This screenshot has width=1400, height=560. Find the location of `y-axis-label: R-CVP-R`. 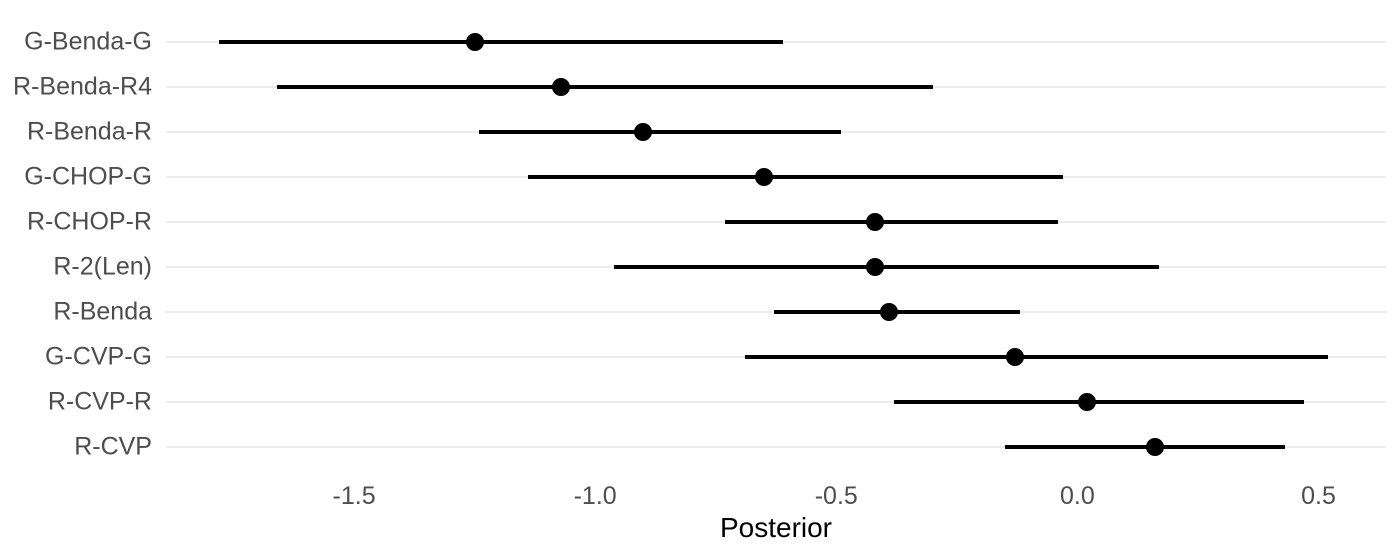

y-axis-label: R-CVP-R is located at coordinates (99, 401).